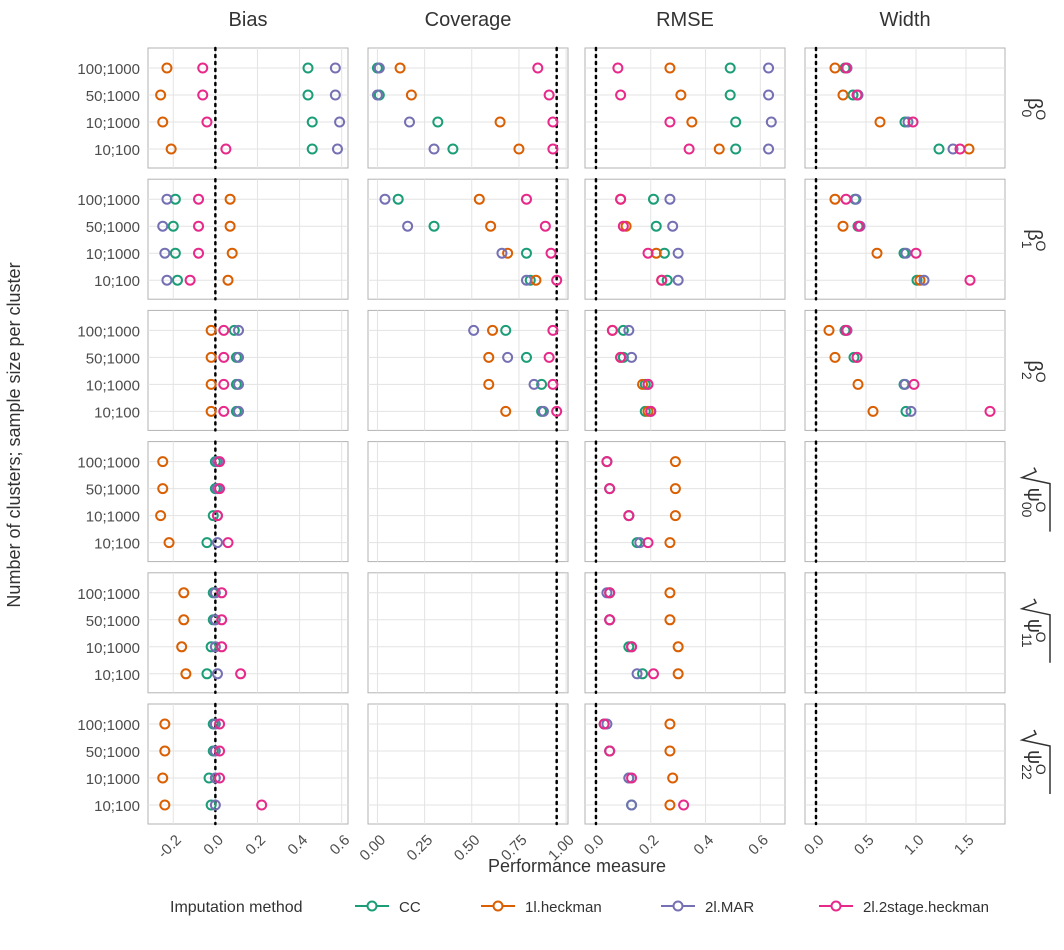 Image resolution: width=1064 pixels, height=950 pixels. What do you see at coordinates (468, 20) in the screenshot?
I see `column-title: Coverage` at bounding box center [468, 20].